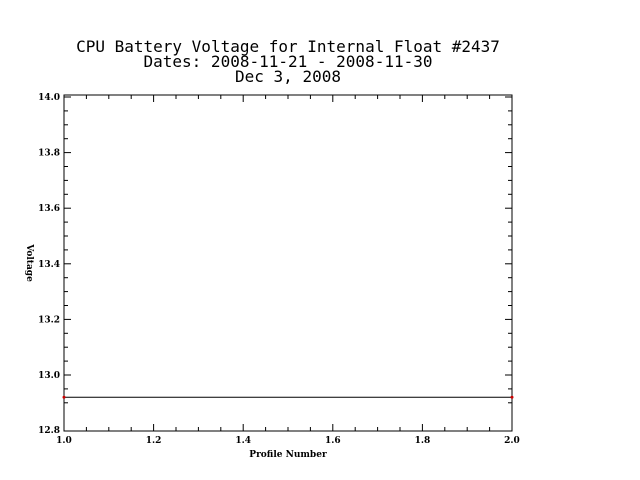  I want to click on y-tick-label: 14.0, so click(49, 98).